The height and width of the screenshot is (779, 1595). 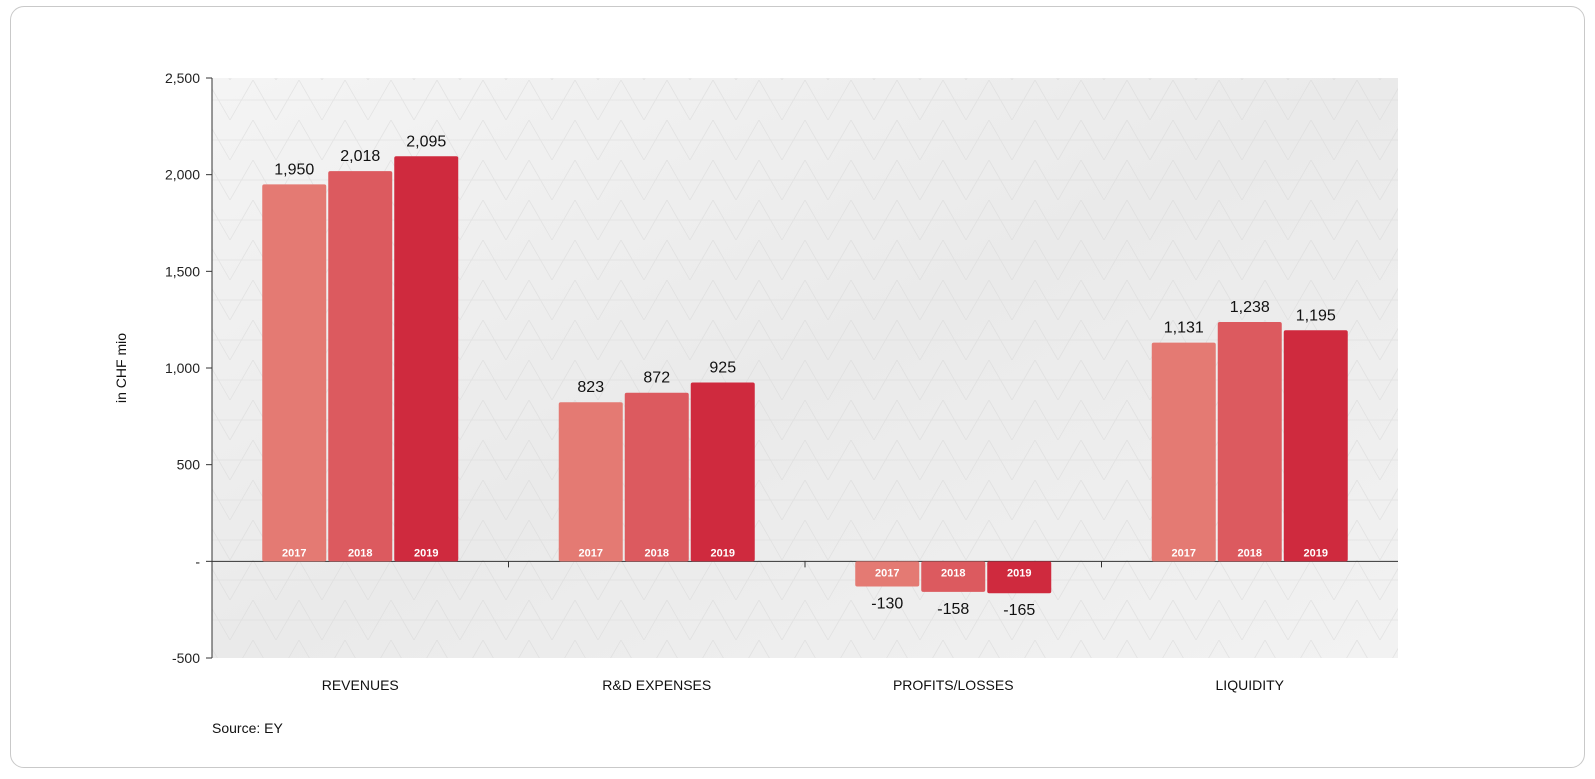 What do you see at coordinates (182, 175) in the screenshot?
I see `y-tick-label: 2,000` at bounding box center [182, 175].